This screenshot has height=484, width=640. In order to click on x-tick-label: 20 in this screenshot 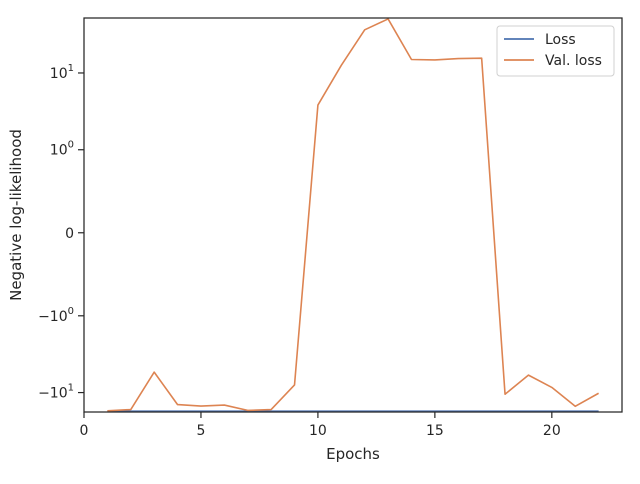, I will do `click(552, 431)`.